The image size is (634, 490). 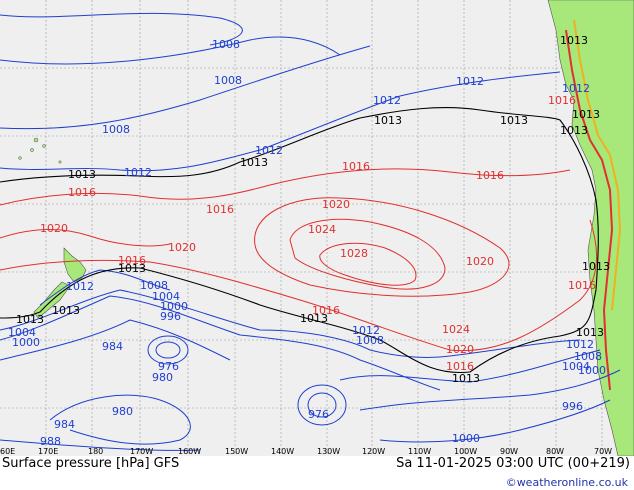 I want to click on tick-label: 150W, so click(x=236, y=451).